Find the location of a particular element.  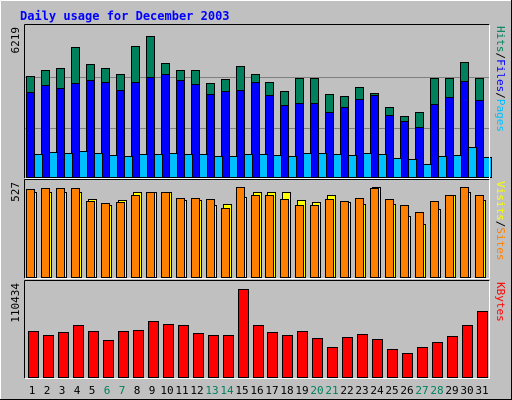

legend-entry-visits: Visits is located at coordinates (500, 201).